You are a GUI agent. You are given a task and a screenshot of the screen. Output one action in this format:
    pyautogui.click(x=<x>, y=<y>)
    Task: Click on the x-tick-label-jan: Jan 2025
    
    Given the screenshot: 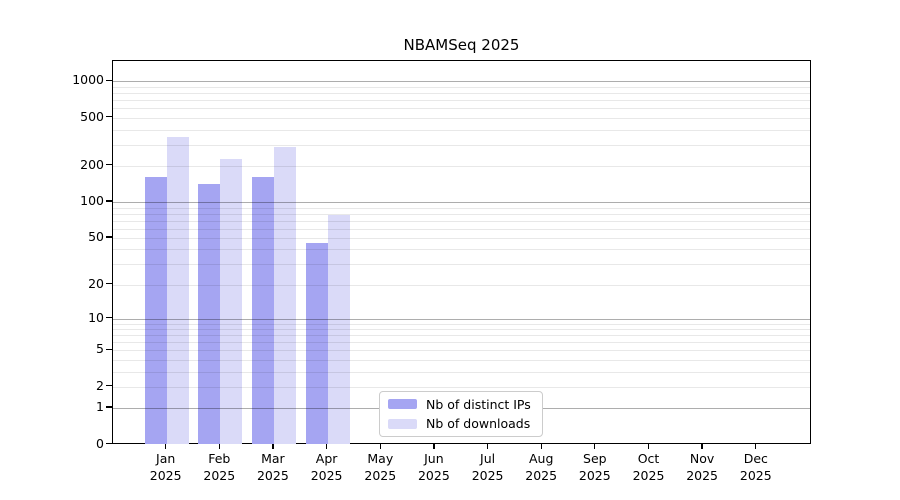 What is the action you would take?
    pyautogui.click(x=165, y=467)
    